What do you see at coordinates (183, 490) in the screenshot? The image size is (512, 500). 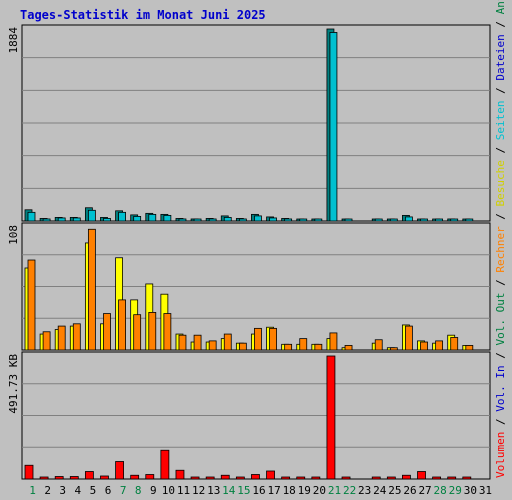 I see `x-tick-label-day-11: 11` at bounding box center [183, 490].